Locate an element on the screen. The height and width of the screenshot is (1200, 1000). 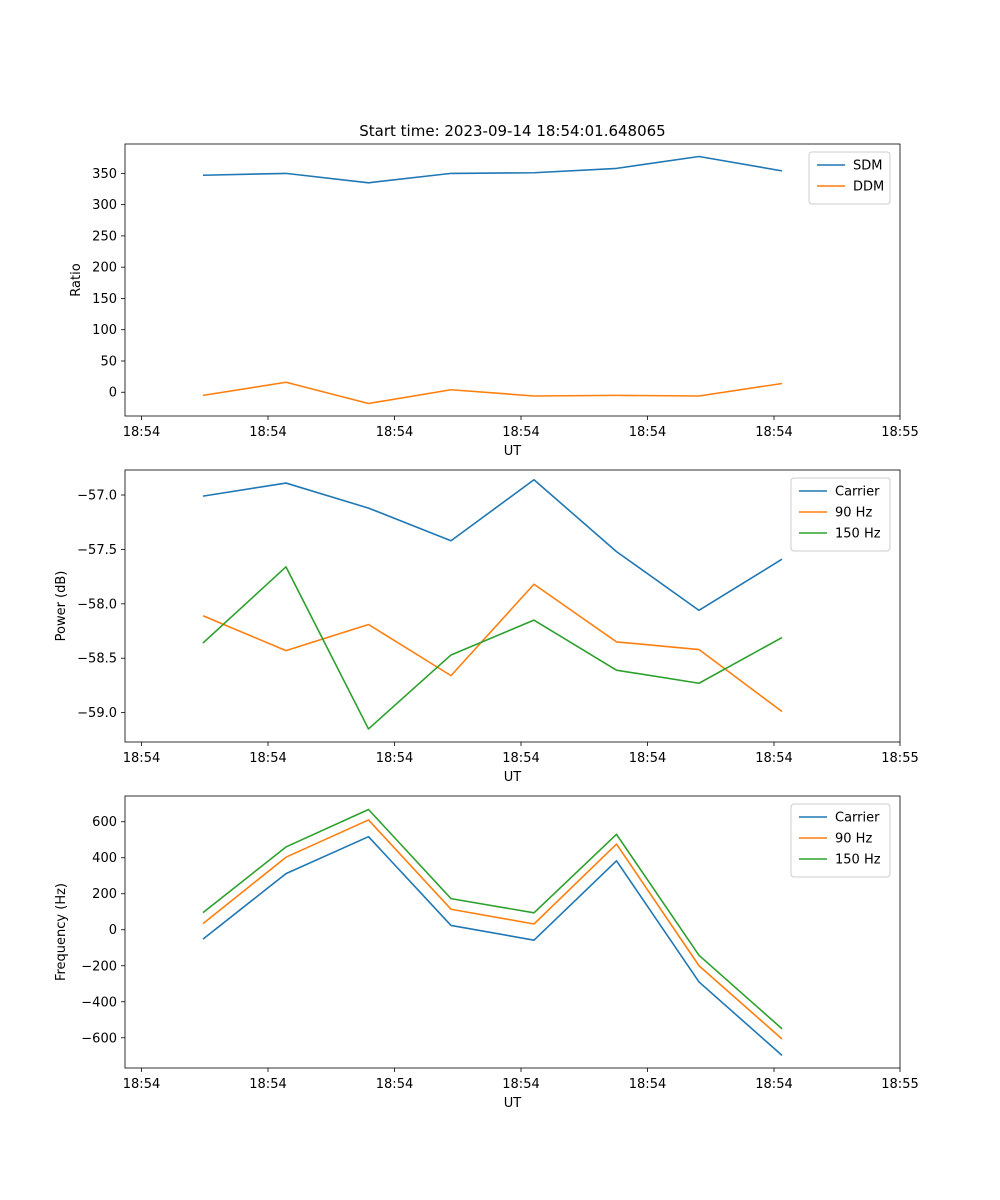
ratio-y-tick-label: 150 is located at coordinates (104, 299).